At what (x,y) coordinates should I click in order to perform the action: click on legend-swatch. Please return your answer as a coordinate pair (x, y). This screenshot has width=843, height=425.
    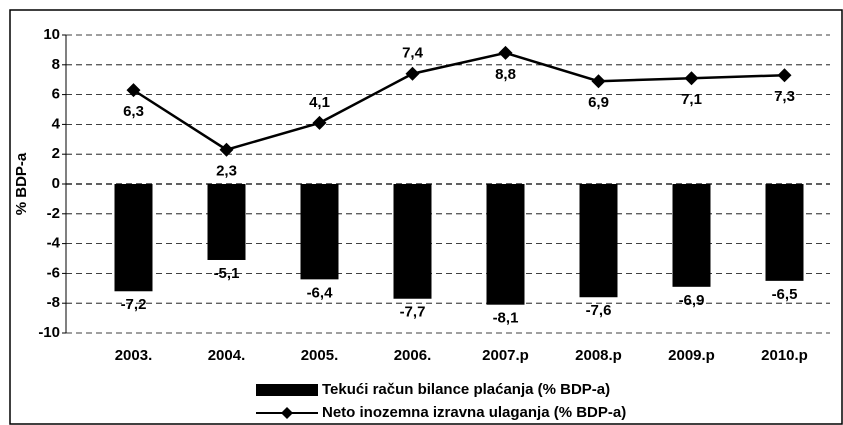
    Looking at the image, I should click on (287, 390).